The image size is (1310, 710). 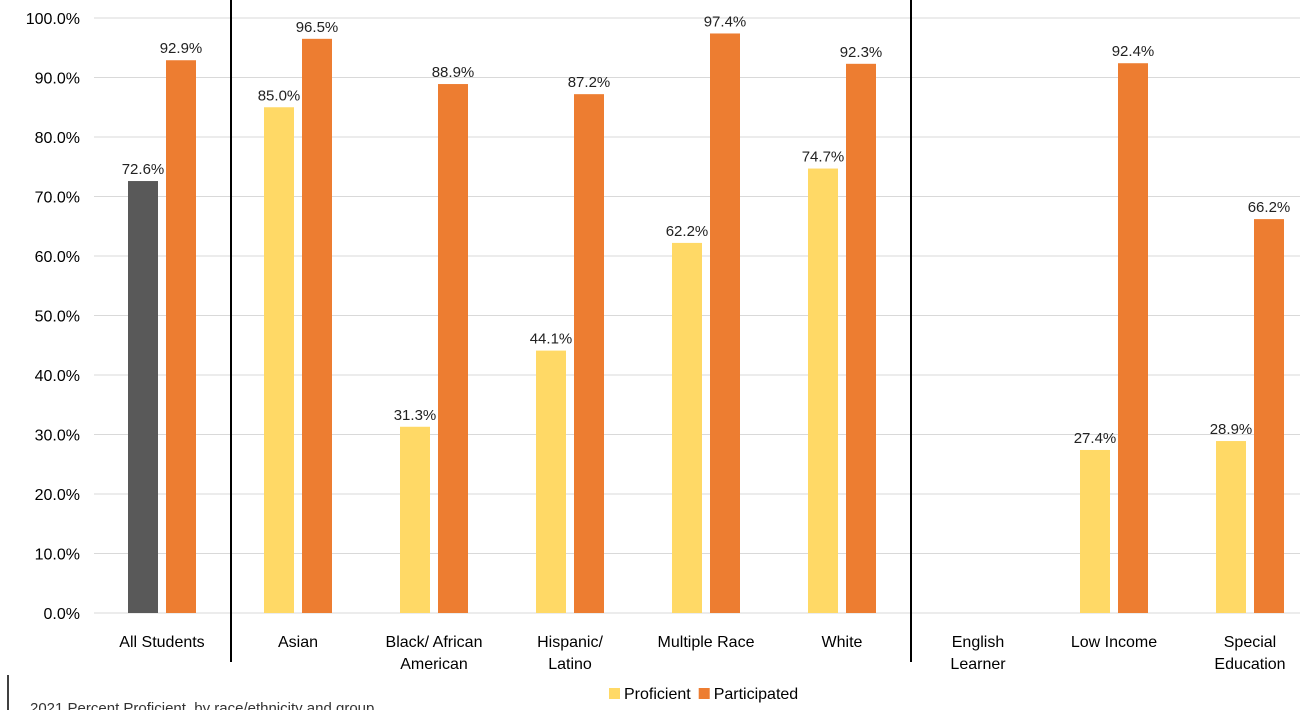 What do you see at coordinates (756, 694) in the screenshot?
I see `legend-label-participated: Participated` at bounding box center [756, 694].